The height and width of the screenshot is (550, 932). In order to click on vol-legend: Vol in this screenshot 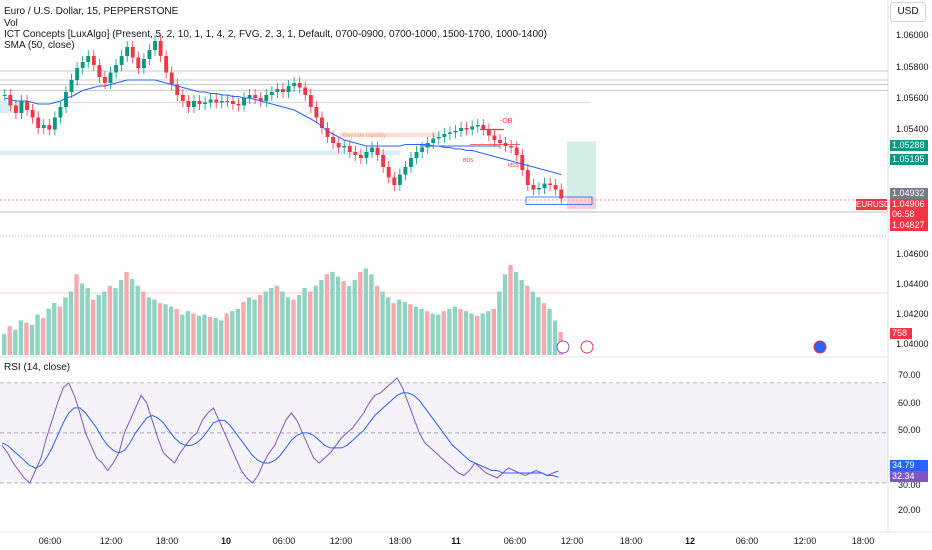, I will do `click(11, 23)`.